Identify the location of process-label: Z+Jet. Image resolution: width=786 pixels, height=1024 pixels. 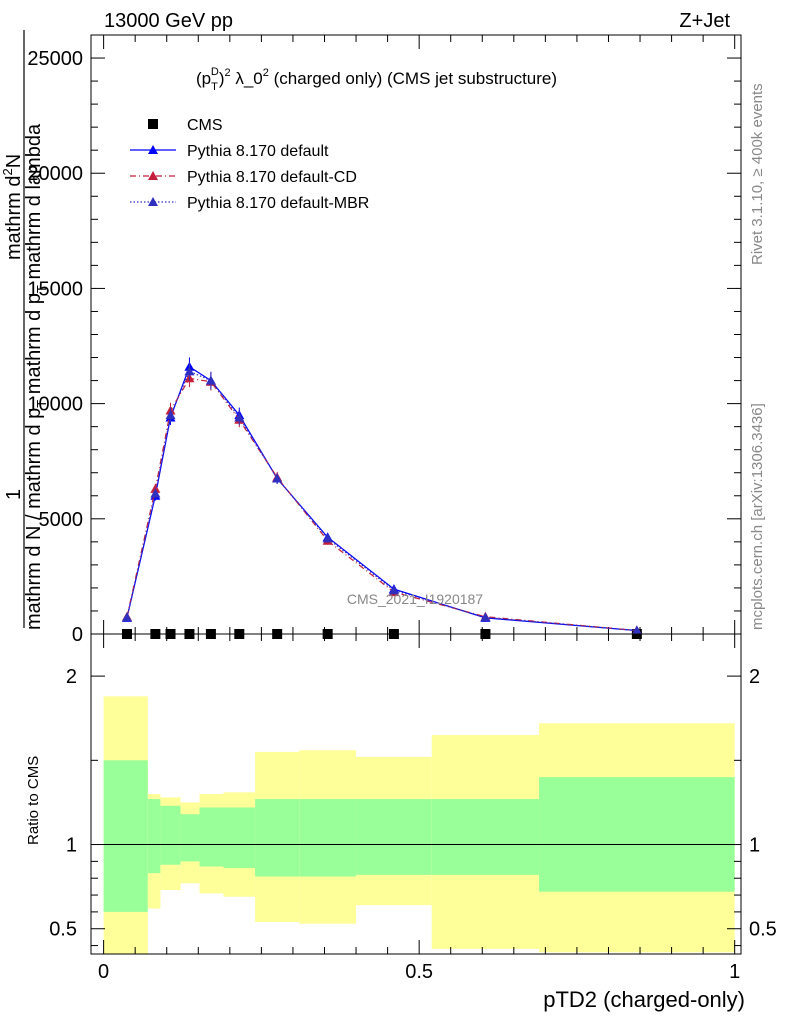
(704, 21).